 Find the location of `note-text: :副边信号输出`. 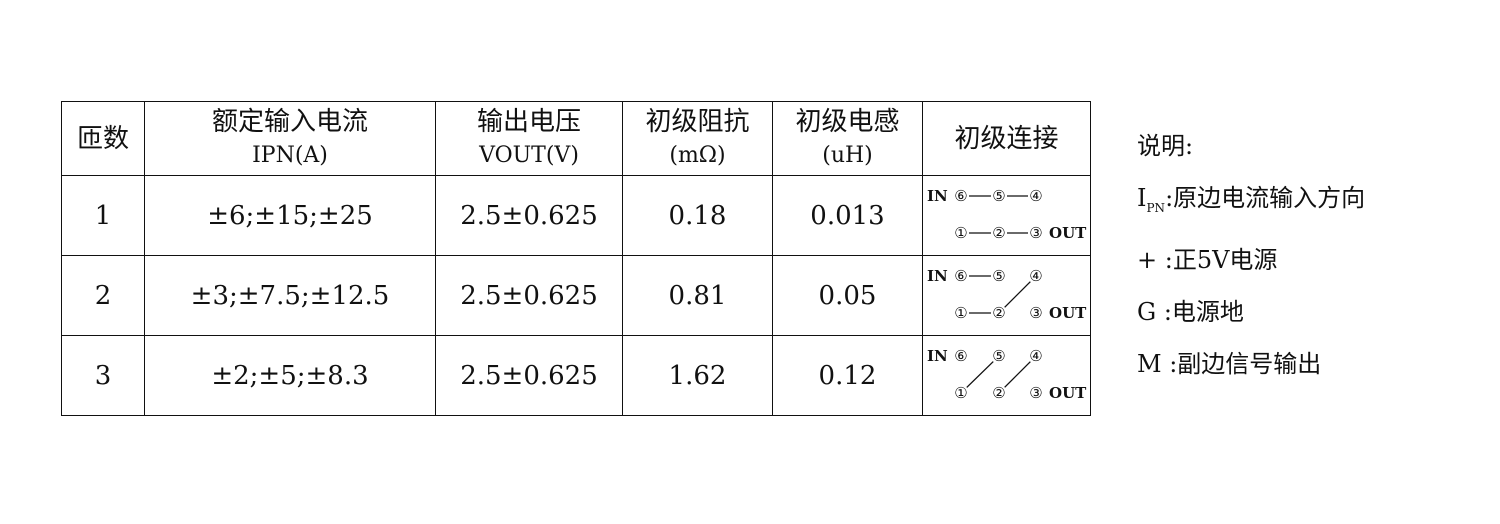

note-text: :副边信号输出 is located at coordinates (1245, 363).